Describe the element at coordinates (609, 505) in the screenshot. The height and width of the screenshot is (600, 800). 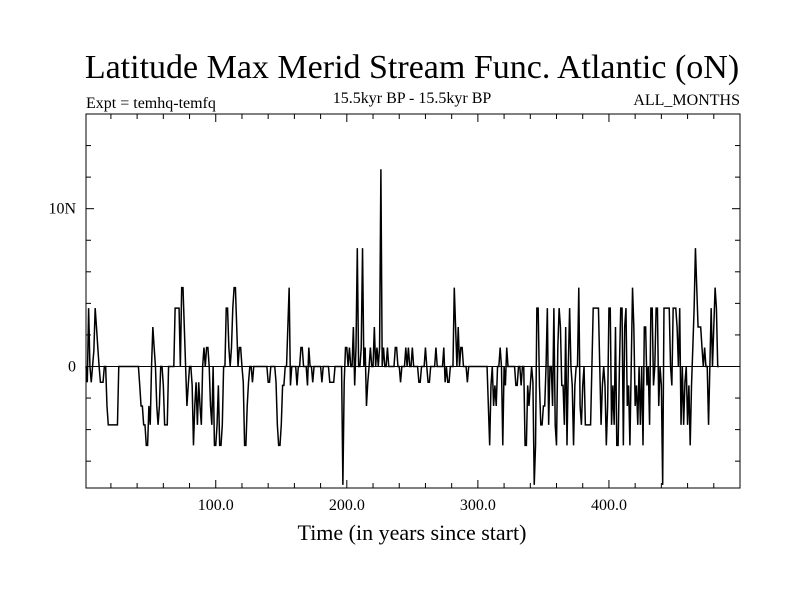
I see `x-tick-label: 400.0` at that location.